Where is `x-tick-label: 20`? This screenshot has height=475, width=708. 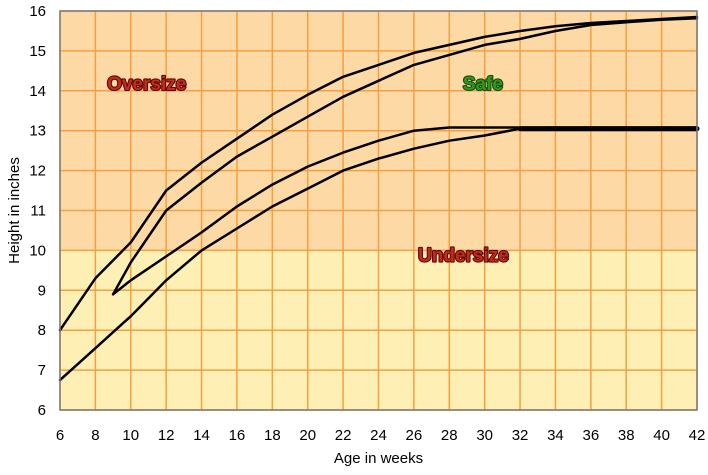 x-tick-label: 20 is located at coordinates (307, 435).